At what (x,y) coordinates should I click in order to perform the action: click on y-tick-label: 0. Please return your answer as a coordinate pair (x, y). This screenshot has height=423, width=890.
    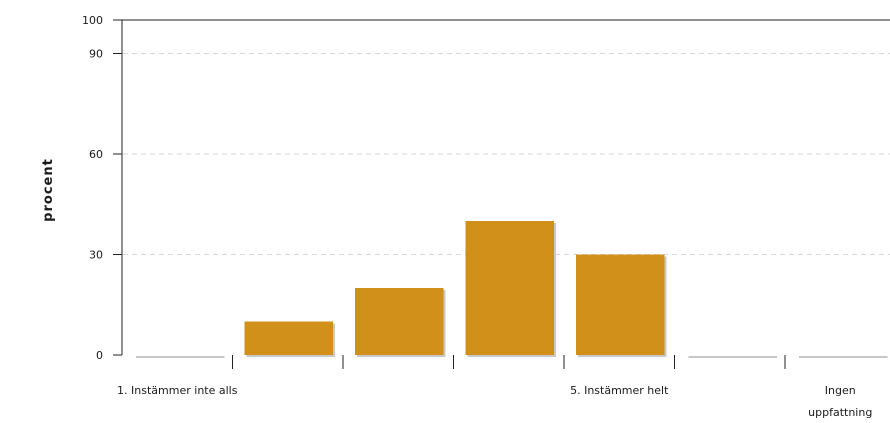
    Looking at the image, I should click on (99, 355).